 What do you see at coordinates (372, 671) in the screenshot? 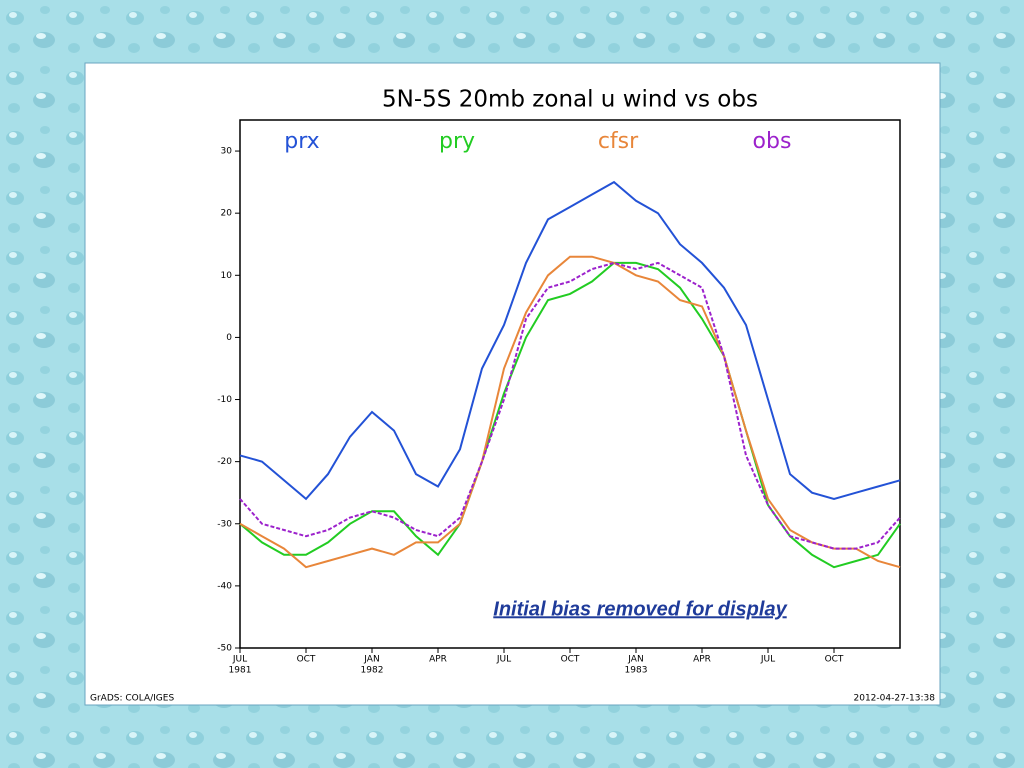
I see `x-tick-year: 1982` at bounding box center [372, 671].